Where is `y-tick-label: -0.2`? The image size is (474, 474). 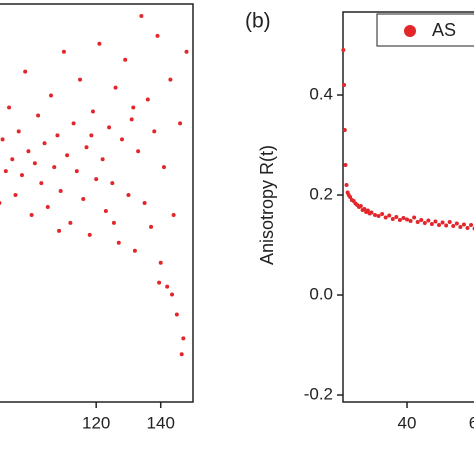
y-tick-label: -0.2 is located at coordinates (318, 393).